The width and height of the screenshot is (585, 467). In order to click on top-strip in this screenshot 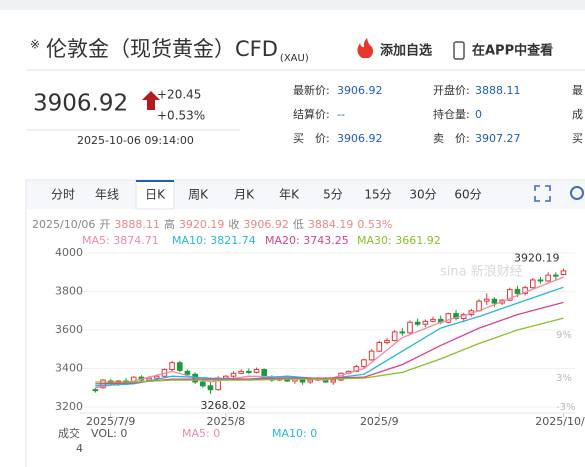, I will do `click(292, 5)`.